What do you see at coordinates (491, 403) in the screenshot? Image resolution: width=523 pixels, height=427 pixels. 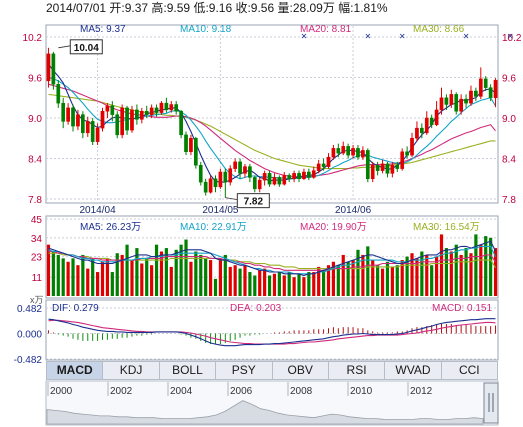 I see `timeline-range-handle` at bounding box center [491, 403].